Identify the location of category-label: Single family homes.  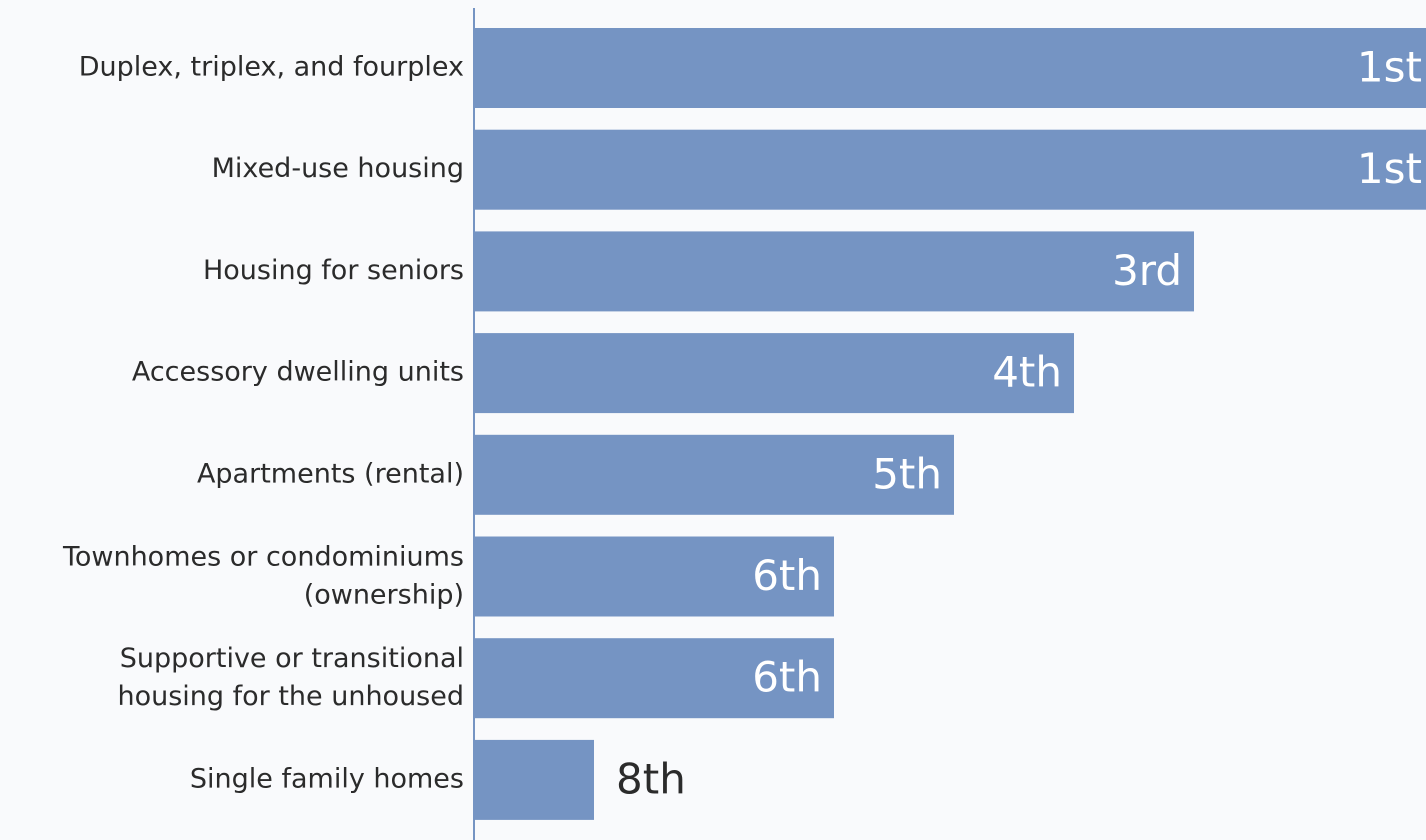
(327, 778).